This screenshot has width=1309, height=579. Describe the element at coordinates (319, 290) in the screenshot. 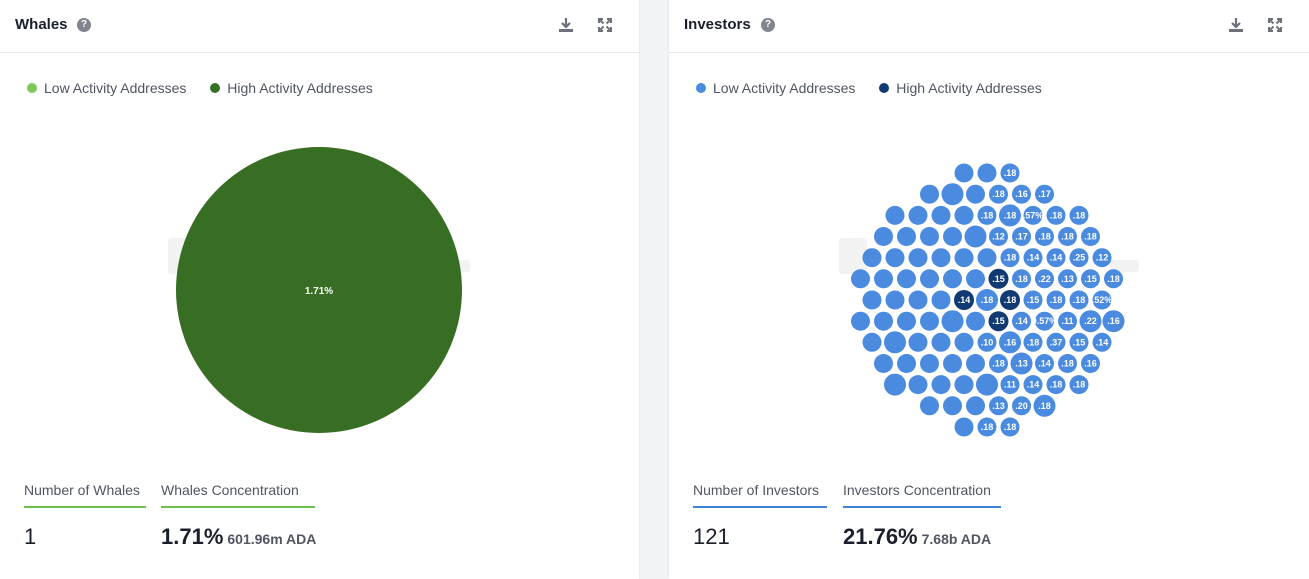

I see `pie-slice-high-activity` at that location.